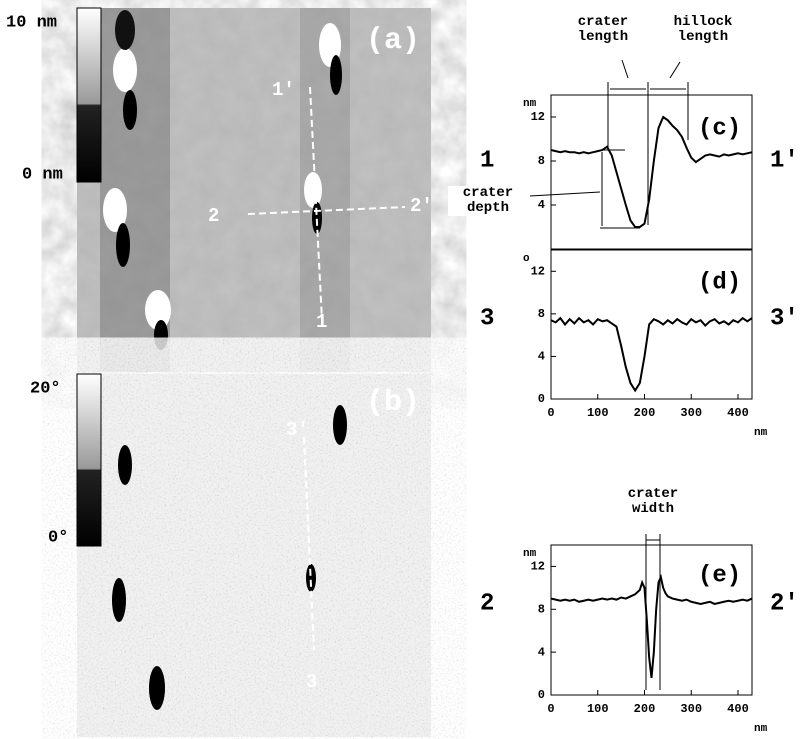  I want to click on annotation: crater width, so click(653, 501).